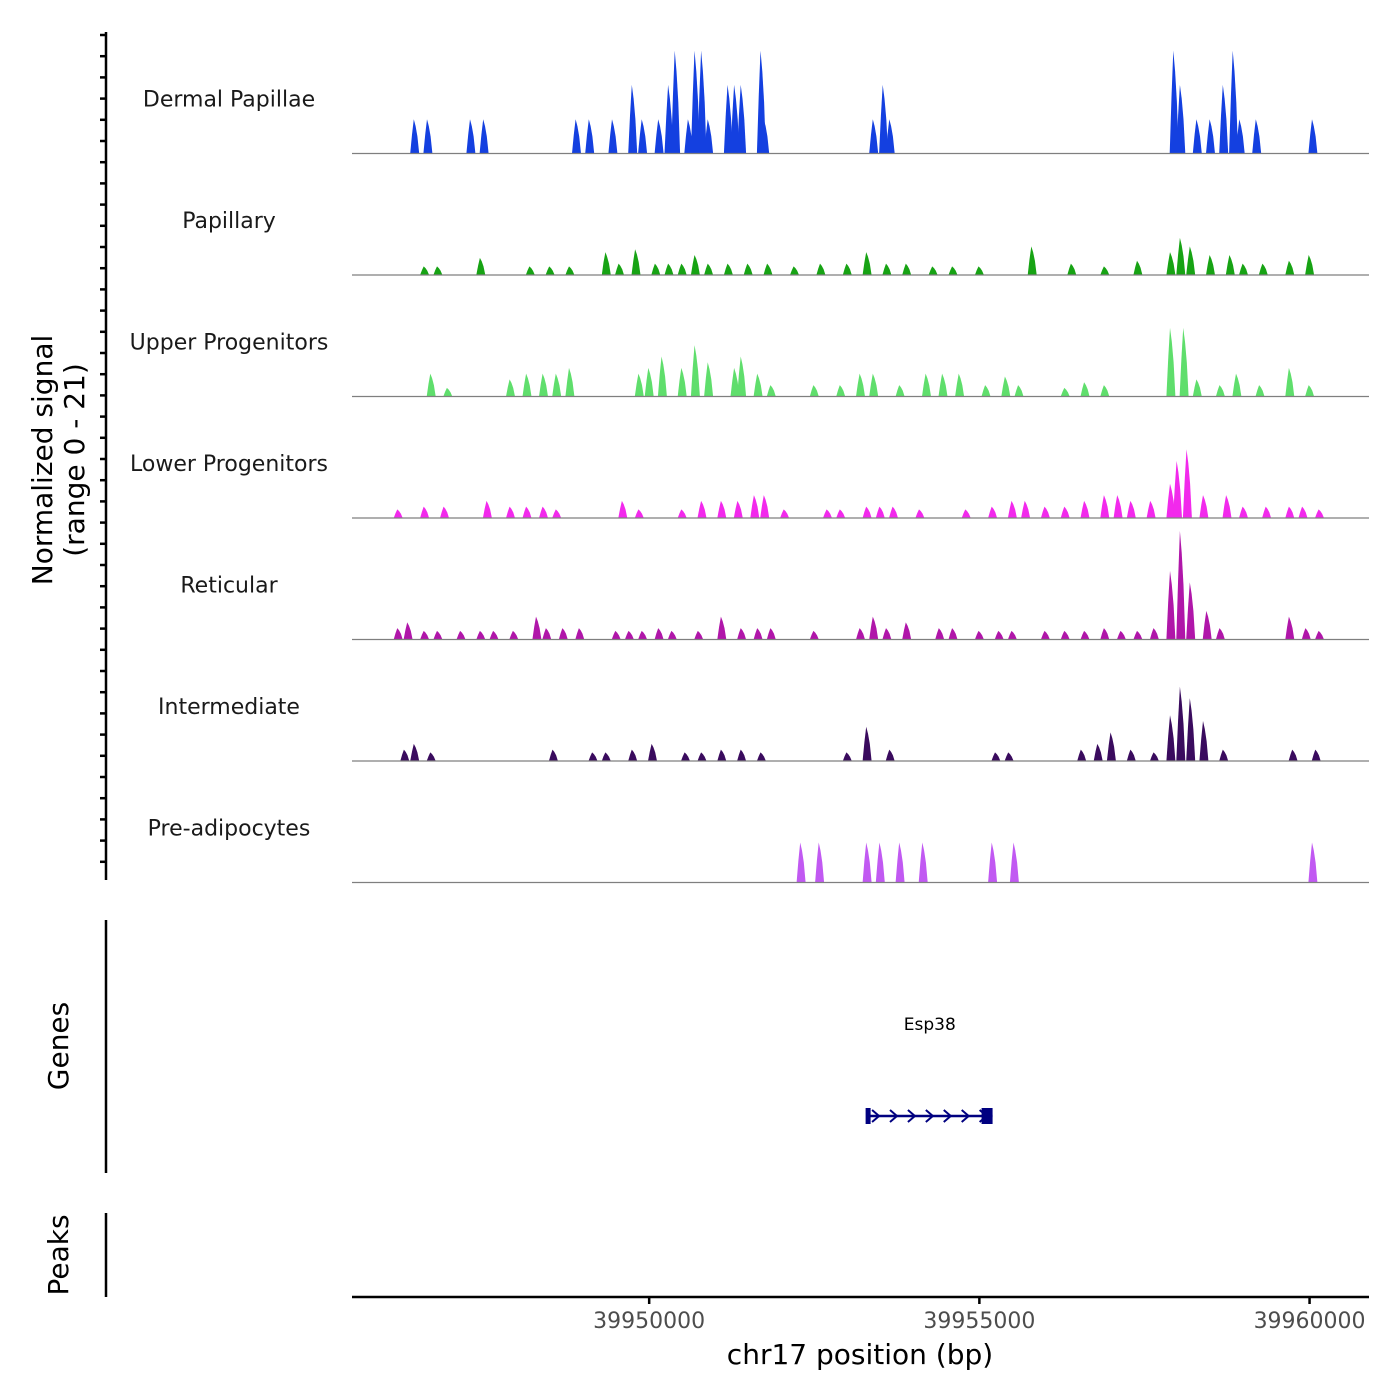  I want to click on coverage-y-axis, so click(104, 456).